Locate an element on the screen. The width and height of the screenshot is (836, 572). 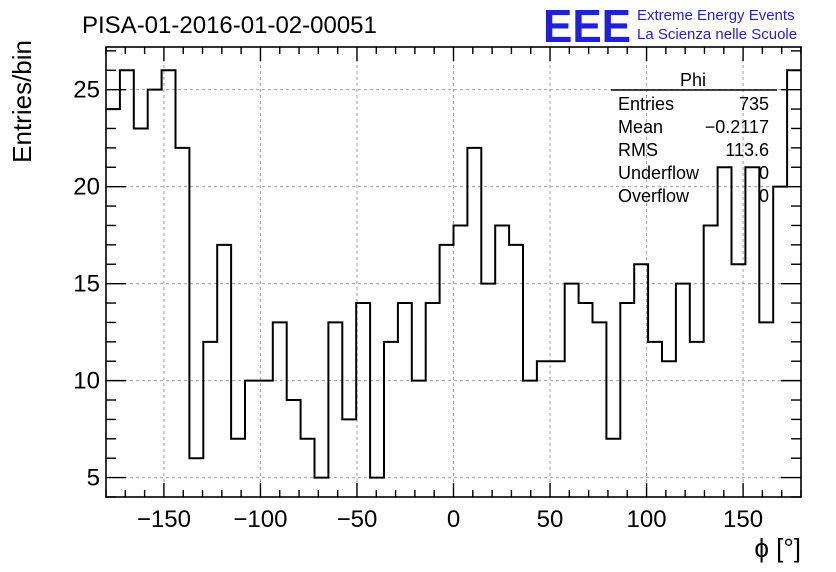
y-tick-label: 5 is located at coordinates (93, 478).